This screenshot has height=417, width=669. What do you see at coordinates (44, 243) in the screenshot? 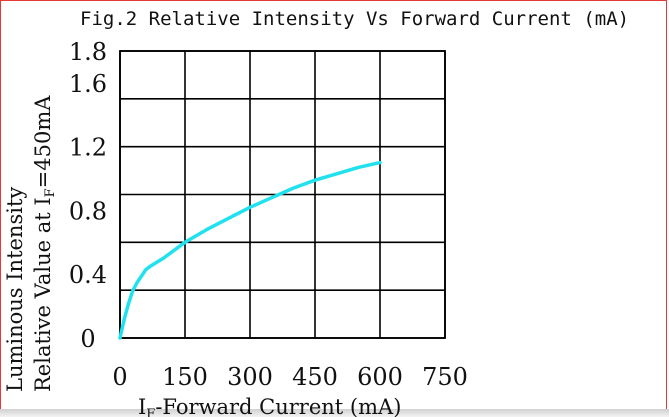
I see `y-axis-label-line2: Relative Value at IF=450mA` at bounding box center [44, 243].